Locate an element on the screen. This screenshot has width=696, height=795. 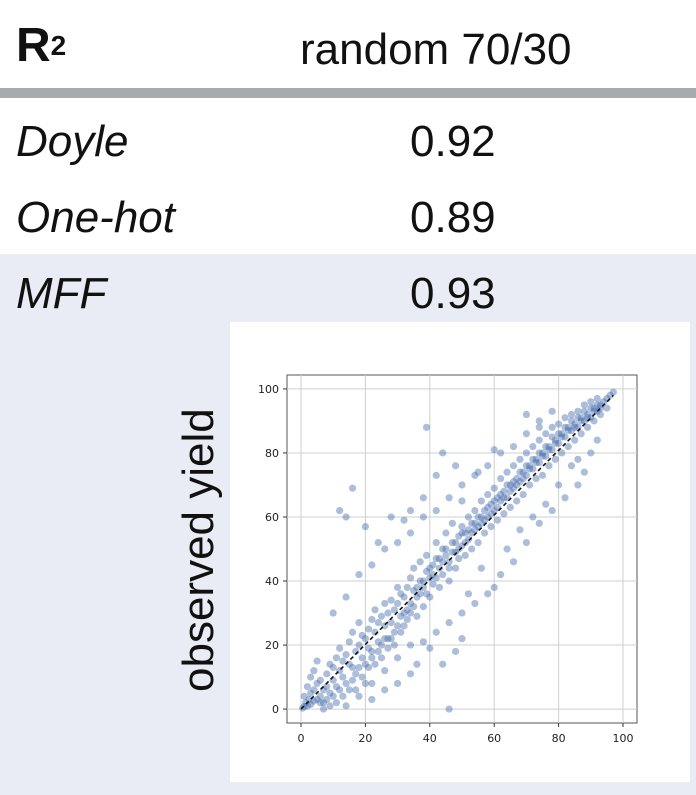
x-tick-label: 60 is located at coordinates (494, 738).